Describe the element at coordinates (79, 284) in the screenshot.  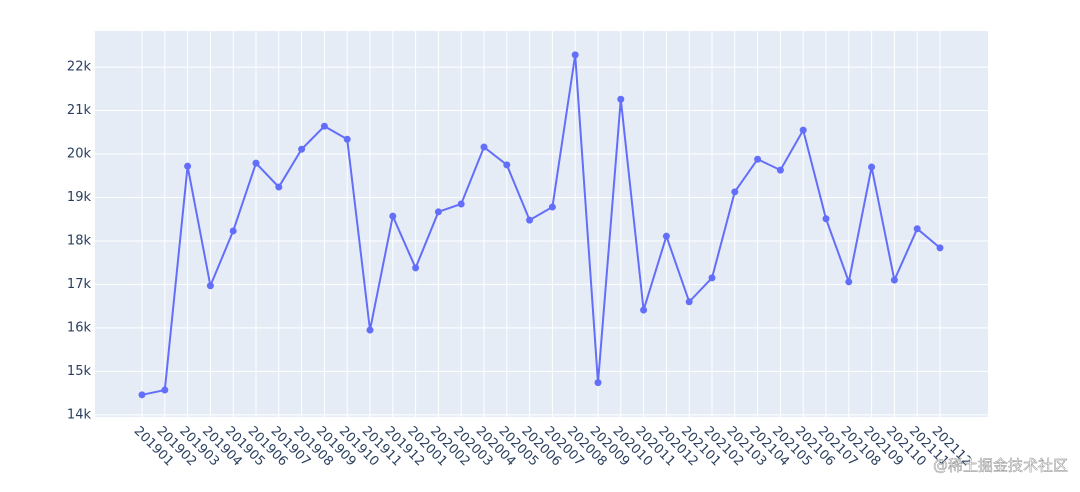
I see `y-tick-label: 17k` at that location.